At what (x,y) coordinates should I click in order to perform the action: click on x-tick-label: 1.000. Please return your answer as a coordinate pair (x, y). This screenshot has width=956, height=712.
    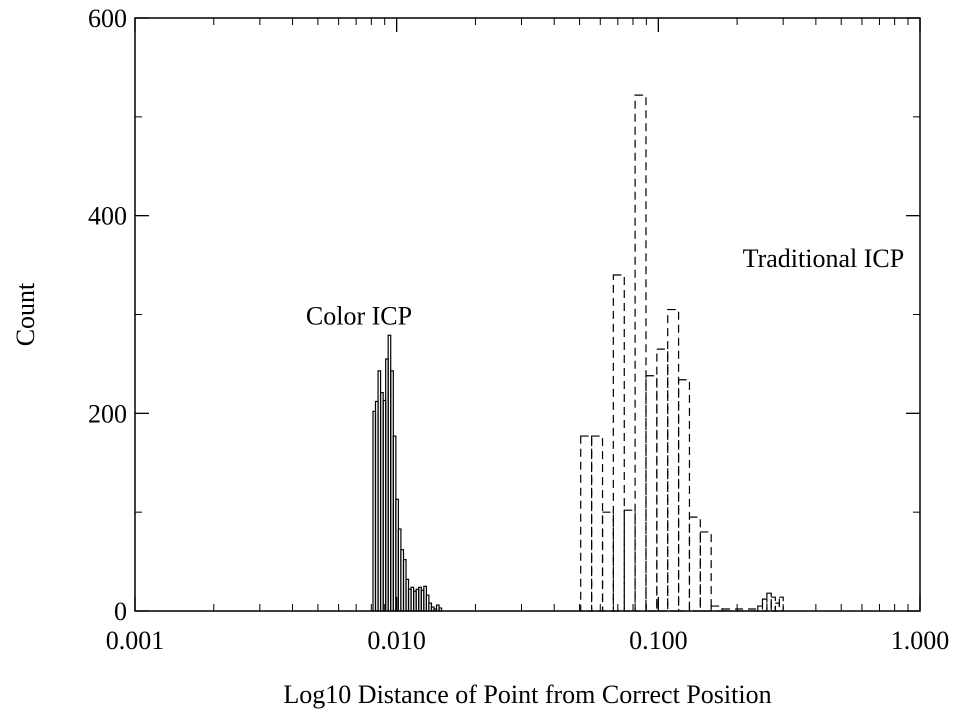
    Looking at the image, I should click on (920, 640).